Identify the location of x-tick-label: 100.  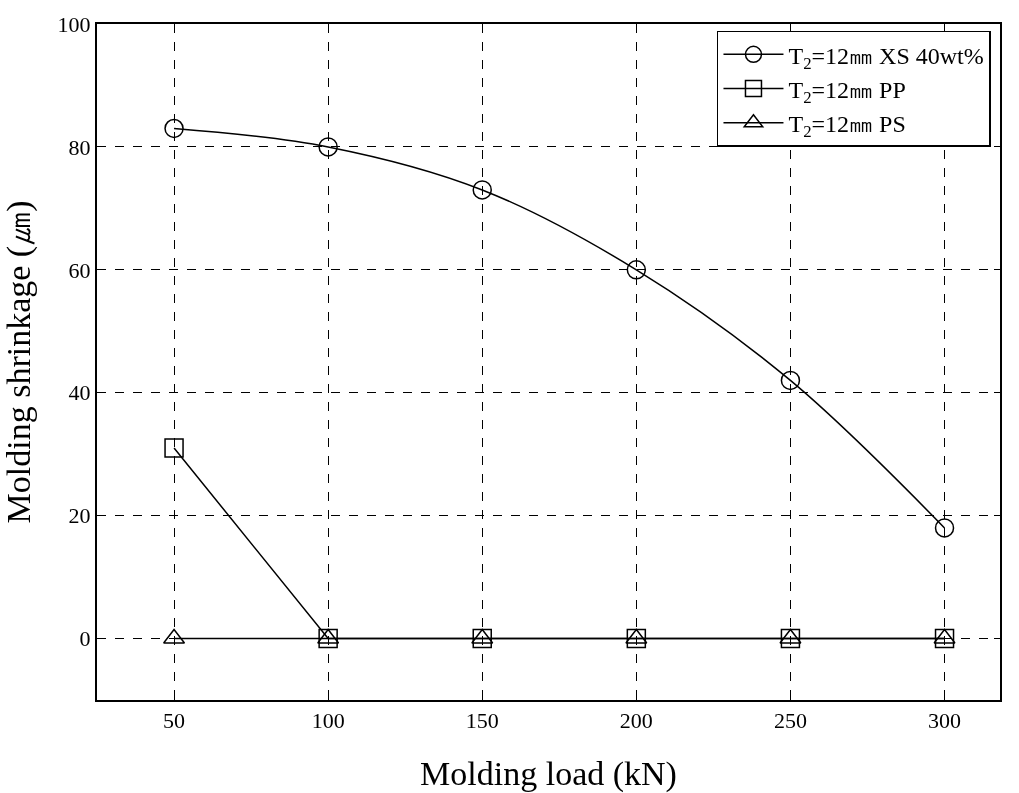
(328, 721).